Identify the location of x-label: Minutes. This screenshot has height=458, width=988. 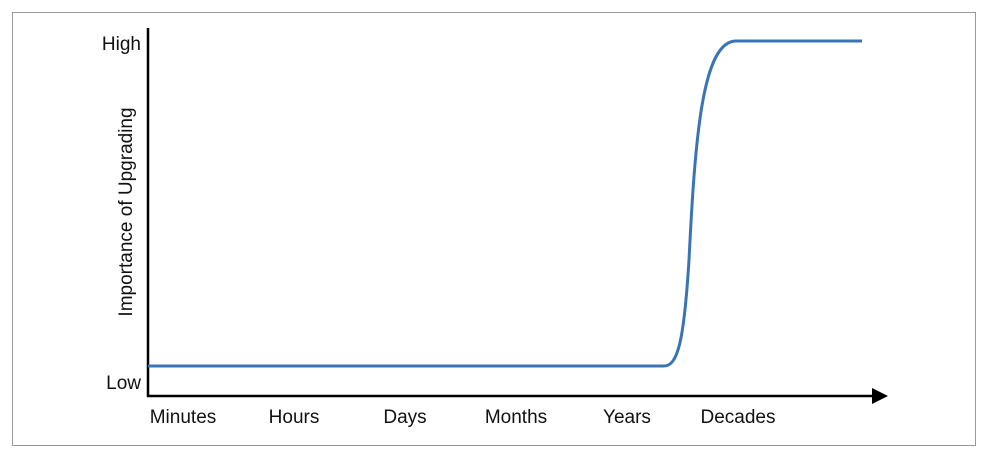
(183, 417).